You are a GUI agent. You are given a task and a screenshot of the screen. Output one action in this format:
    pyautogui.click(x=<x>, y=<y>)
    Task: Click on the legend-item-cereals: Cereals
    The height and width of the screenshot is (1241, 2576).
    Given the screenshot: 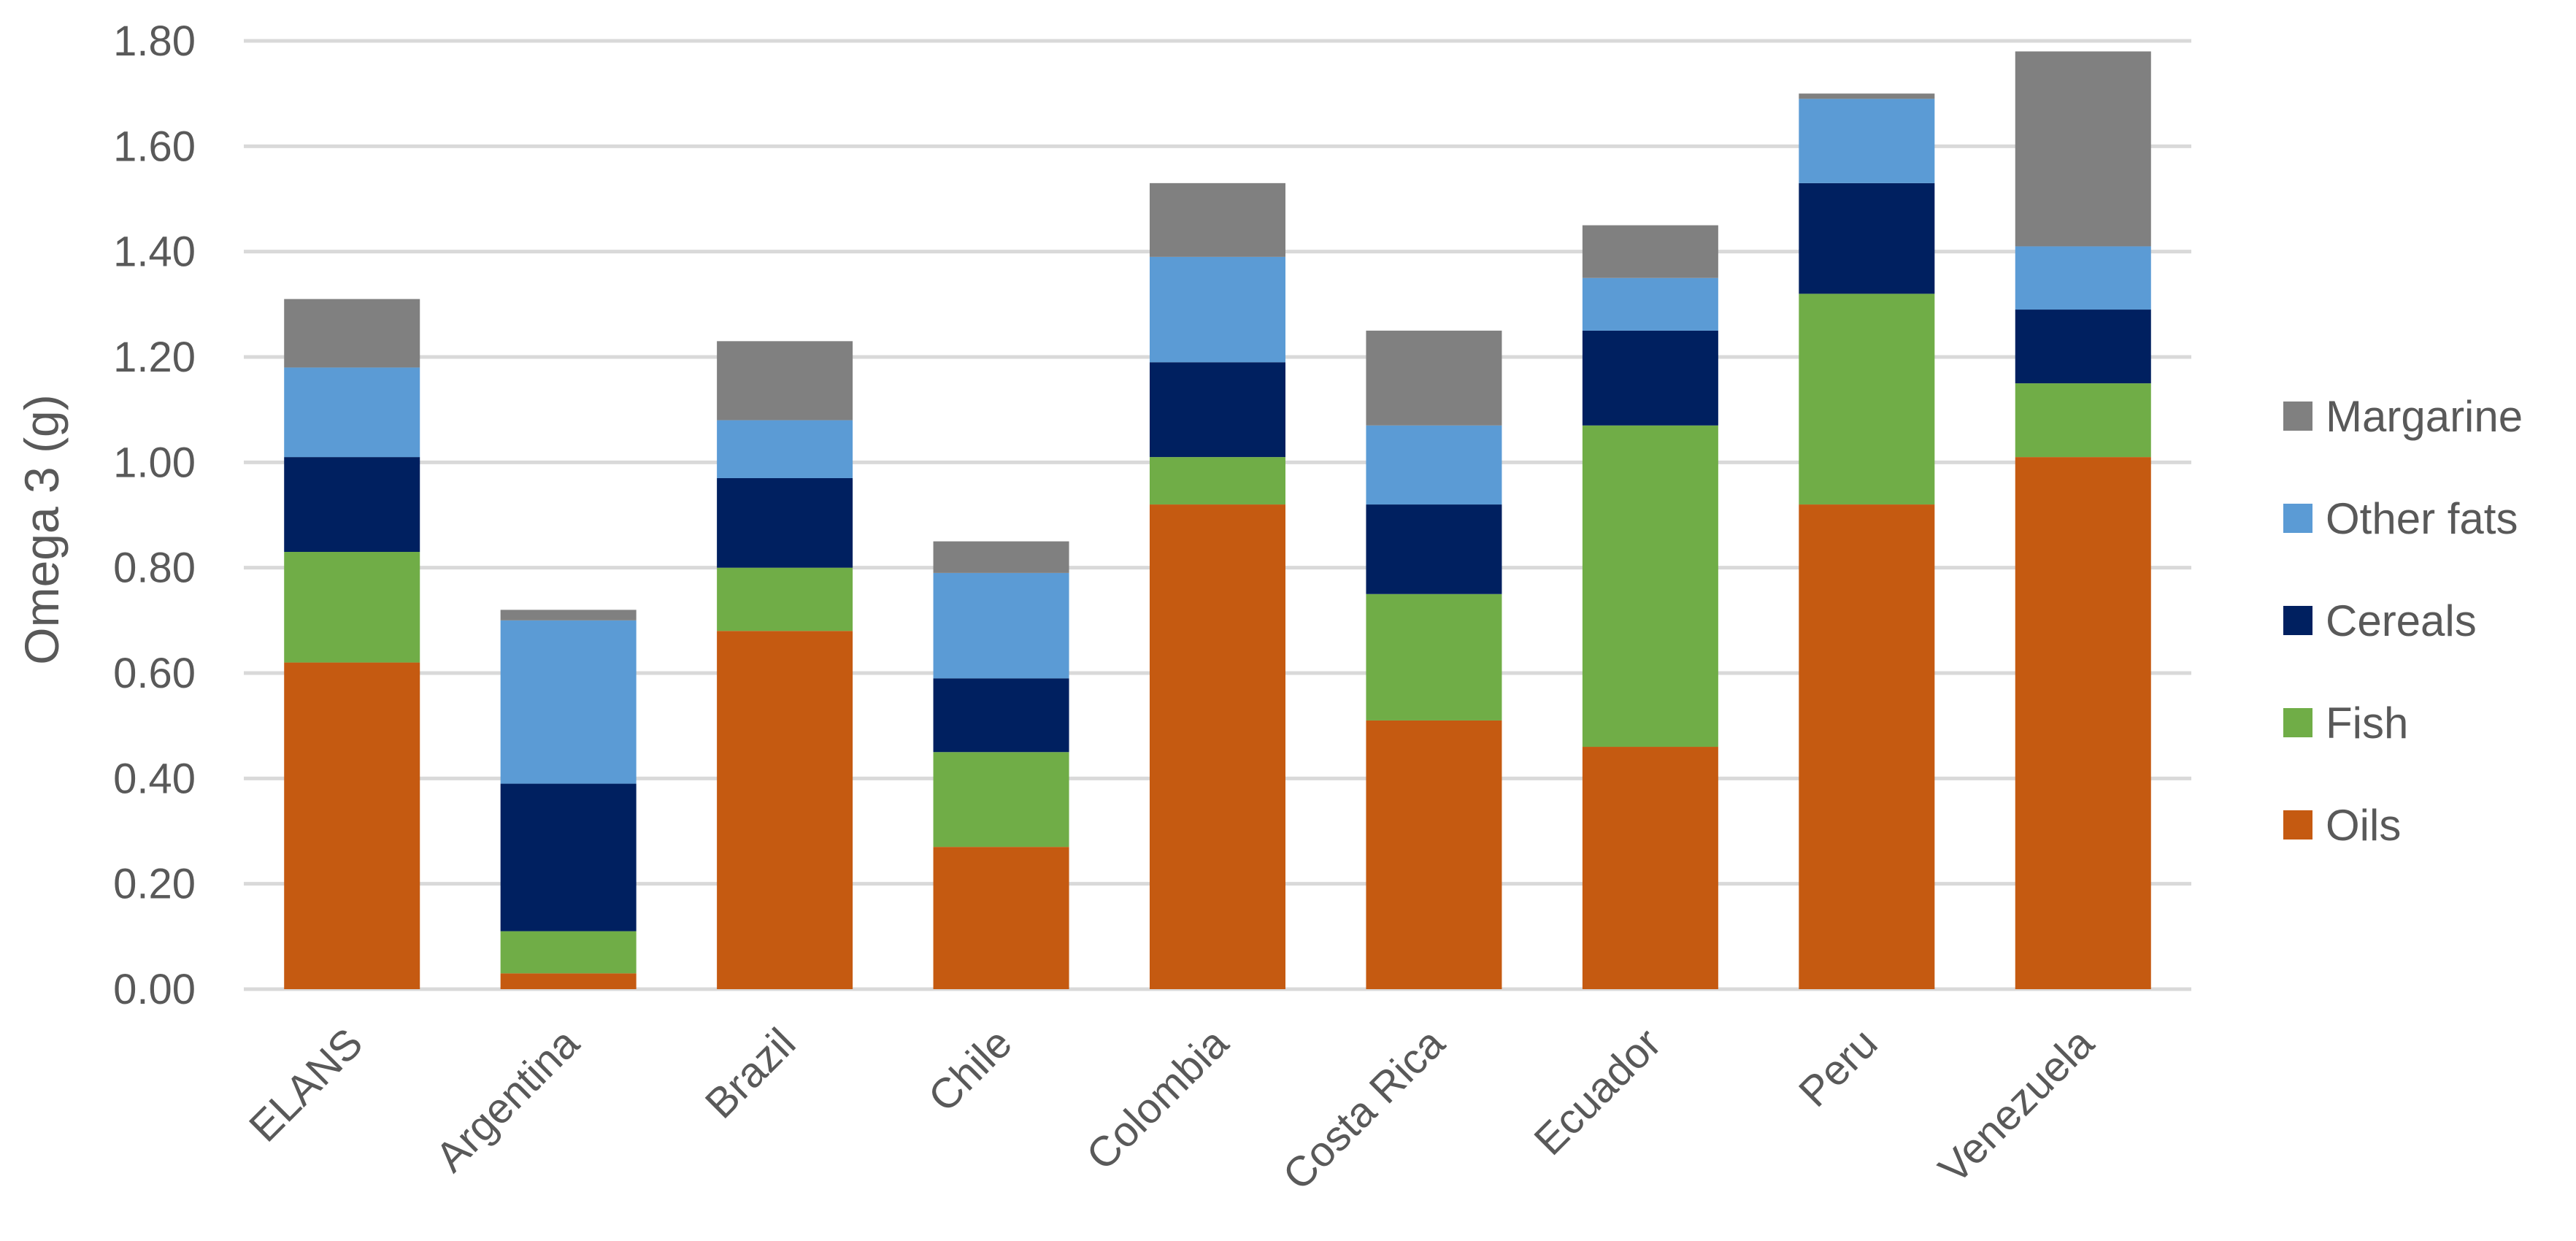 What is the action you would take?
    pyautogui.click(x=2380, y=620)
    